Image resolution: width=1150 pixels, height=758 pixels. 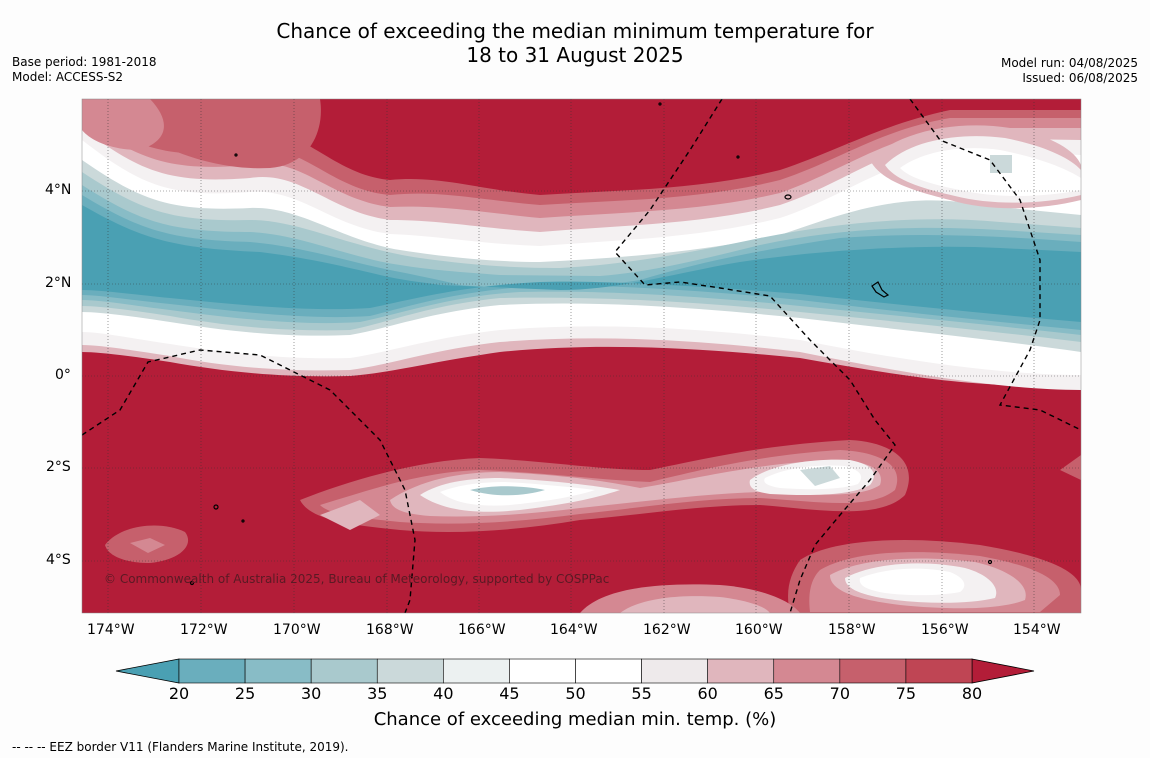 What do you see at coordinates (773, 693) in the screenshot?
I see `colorbar-tick-label: 65` at bounding box center [773, 693].